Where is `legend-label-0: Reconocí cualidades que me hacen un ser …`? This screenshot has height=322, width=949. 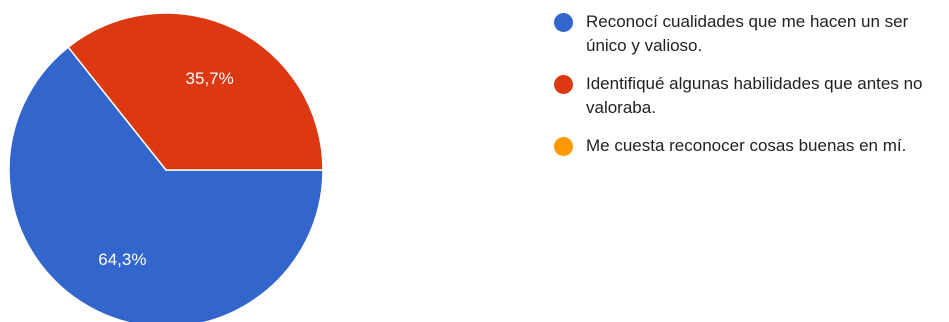
legend-label-0: Reconocí cualidades que me hacen un ser … is located at coordinates (747, 33).